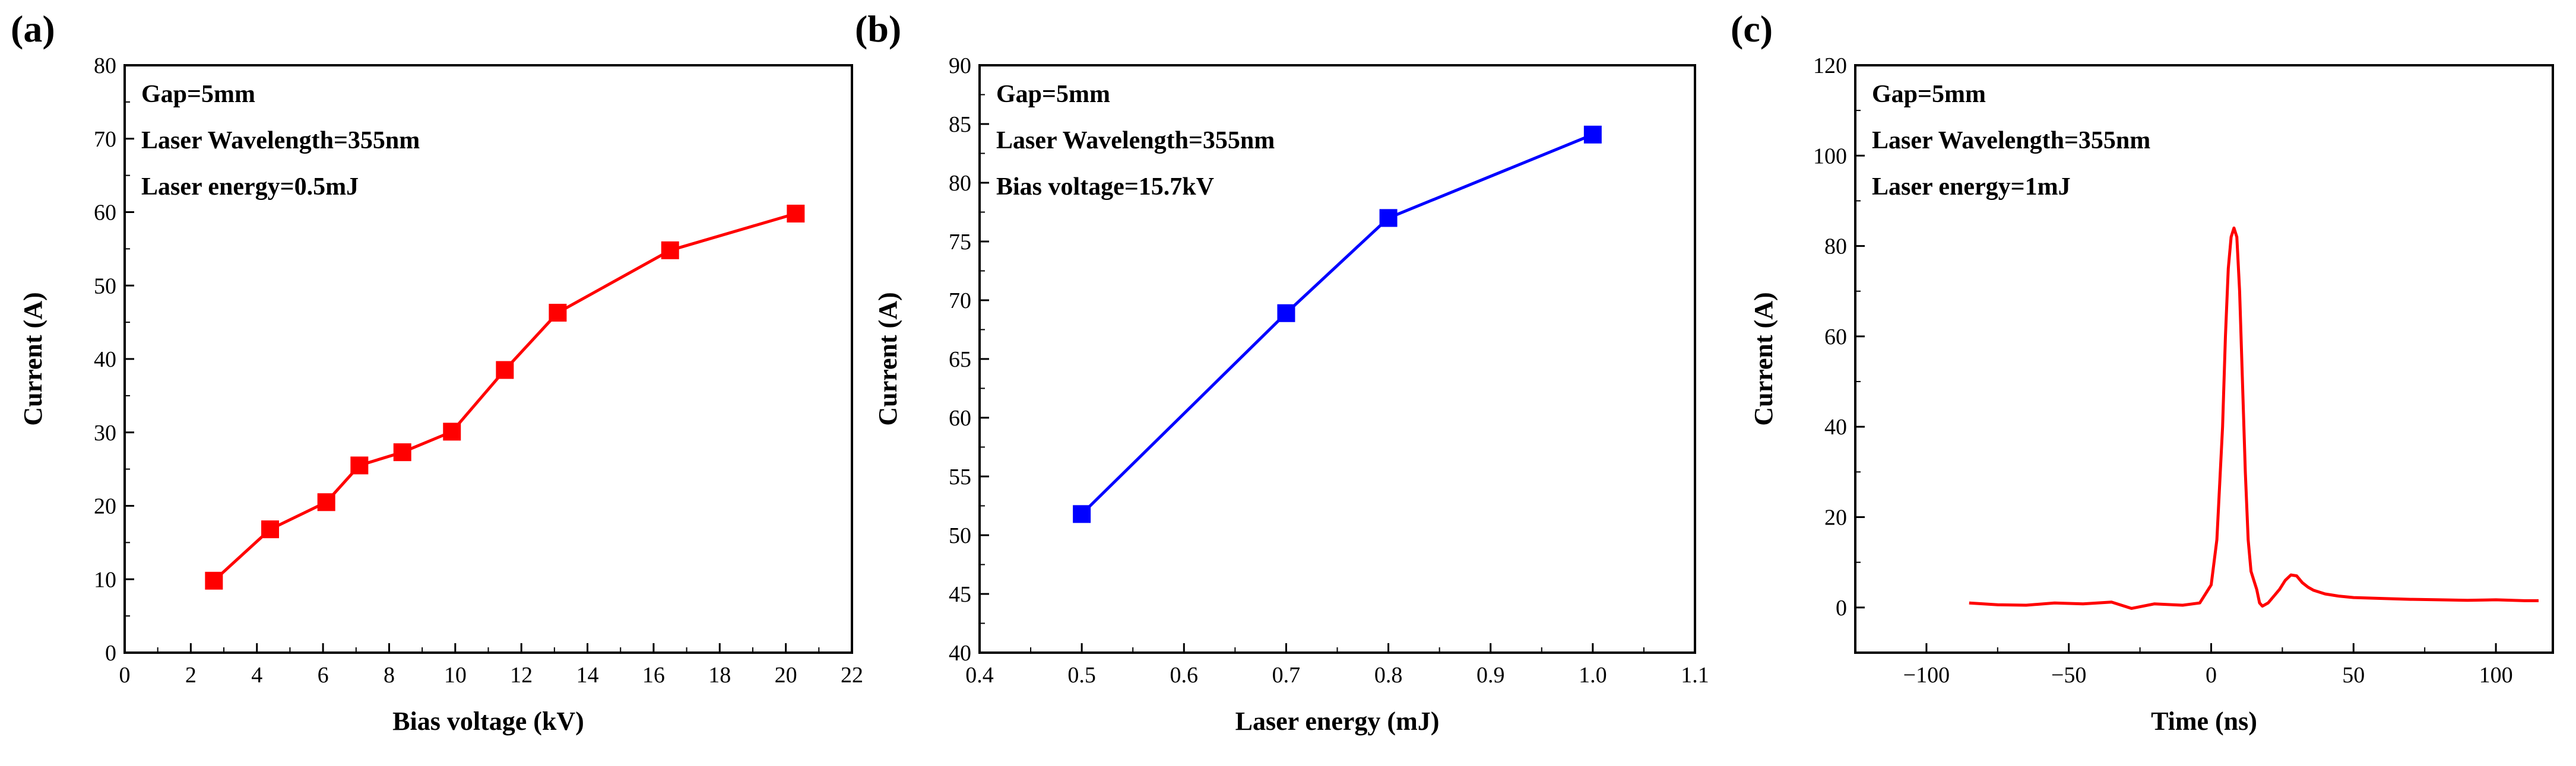  Describe the element at coordinates (960, 242) in the screenshot. I see `y-tick-label: 75` at that location.